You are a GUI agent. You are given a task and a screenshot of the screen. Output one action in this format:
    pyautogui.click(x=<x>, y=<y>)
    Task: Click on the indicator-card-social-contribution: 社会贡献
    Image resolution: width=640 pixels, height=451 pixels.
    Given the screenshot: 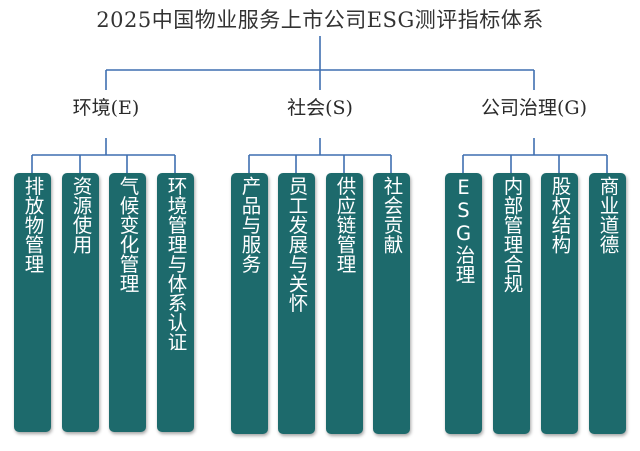 What is the action you would take?
    pyautogui.click(x=391, y=303)
    